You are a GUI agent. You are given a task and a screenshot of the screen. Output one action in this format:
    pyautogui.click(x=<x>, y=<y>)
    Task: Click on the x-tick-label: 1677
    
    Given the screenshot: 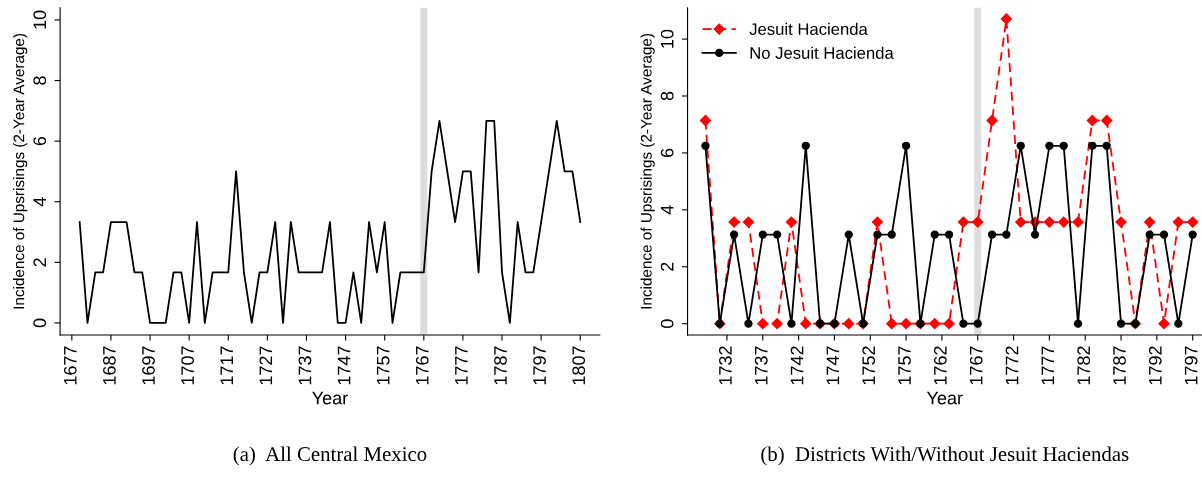 What is the action you would take?
    pyautogui.click(x=70, y=365)
    